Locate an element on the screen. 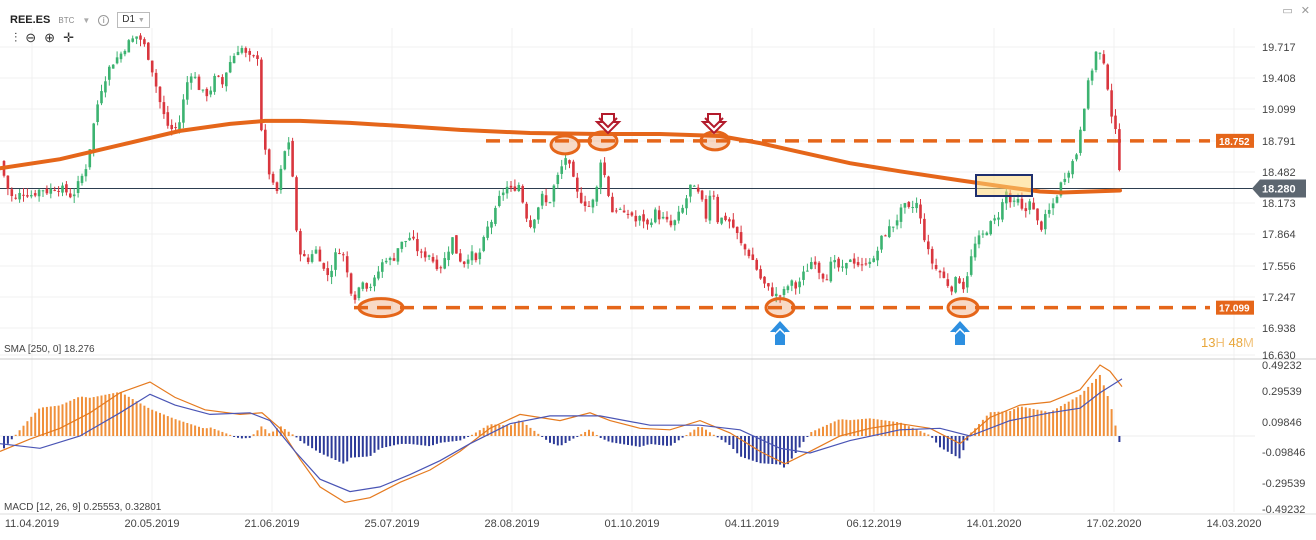 The width and height of the screenshot is (1316, 540). chevron-down-icon: ▼ is located at coordinates (86, 20).